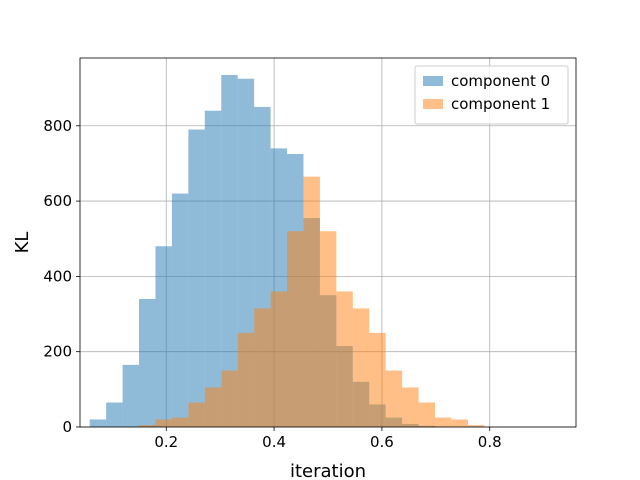 This screenshot has width=640, height=480. Describe the element at coordinates (274, 442) in the screenshot. I see `x-tick-label: 0.4` at that location.